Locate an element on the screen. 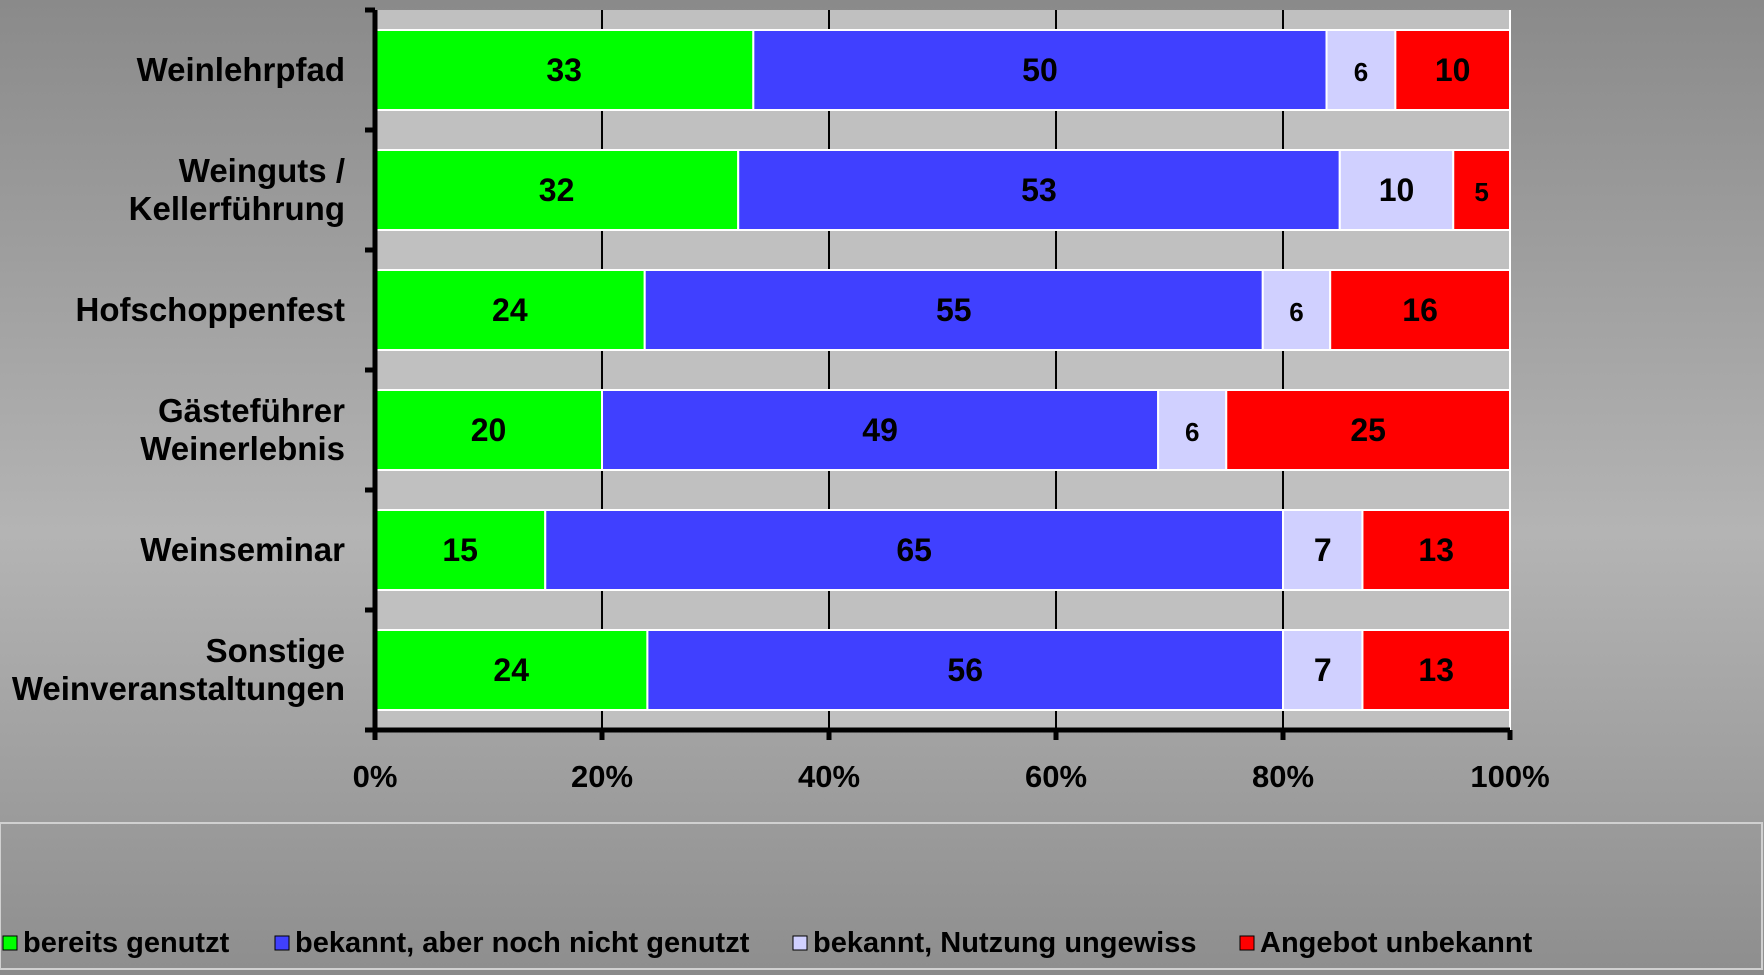 This screenshot has width=1764, height=975. data-label: 65 is located at coordinates (914, 550).